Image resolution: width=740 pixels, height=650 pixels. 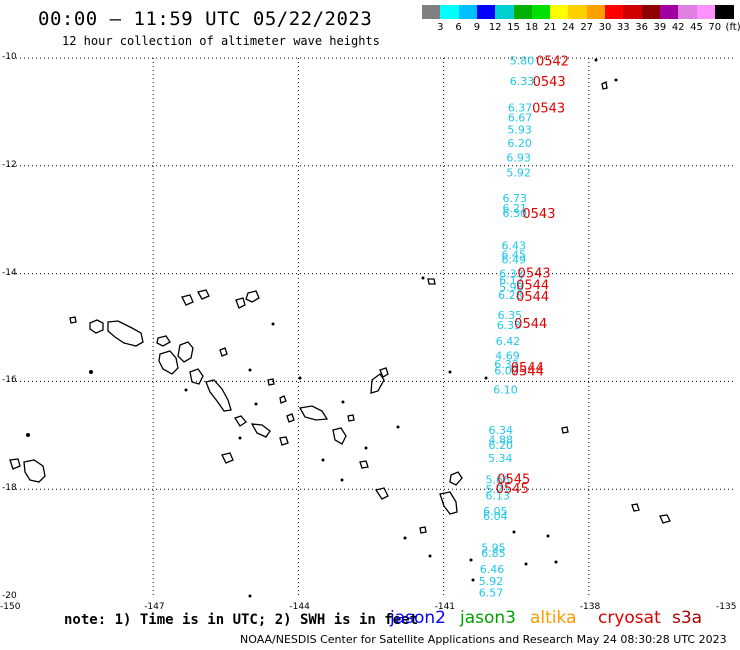 What do you see at coordinates (491, 593) in the screenshot?
I see `wave-height-value: 6.57` at bounding box center [491, 593].